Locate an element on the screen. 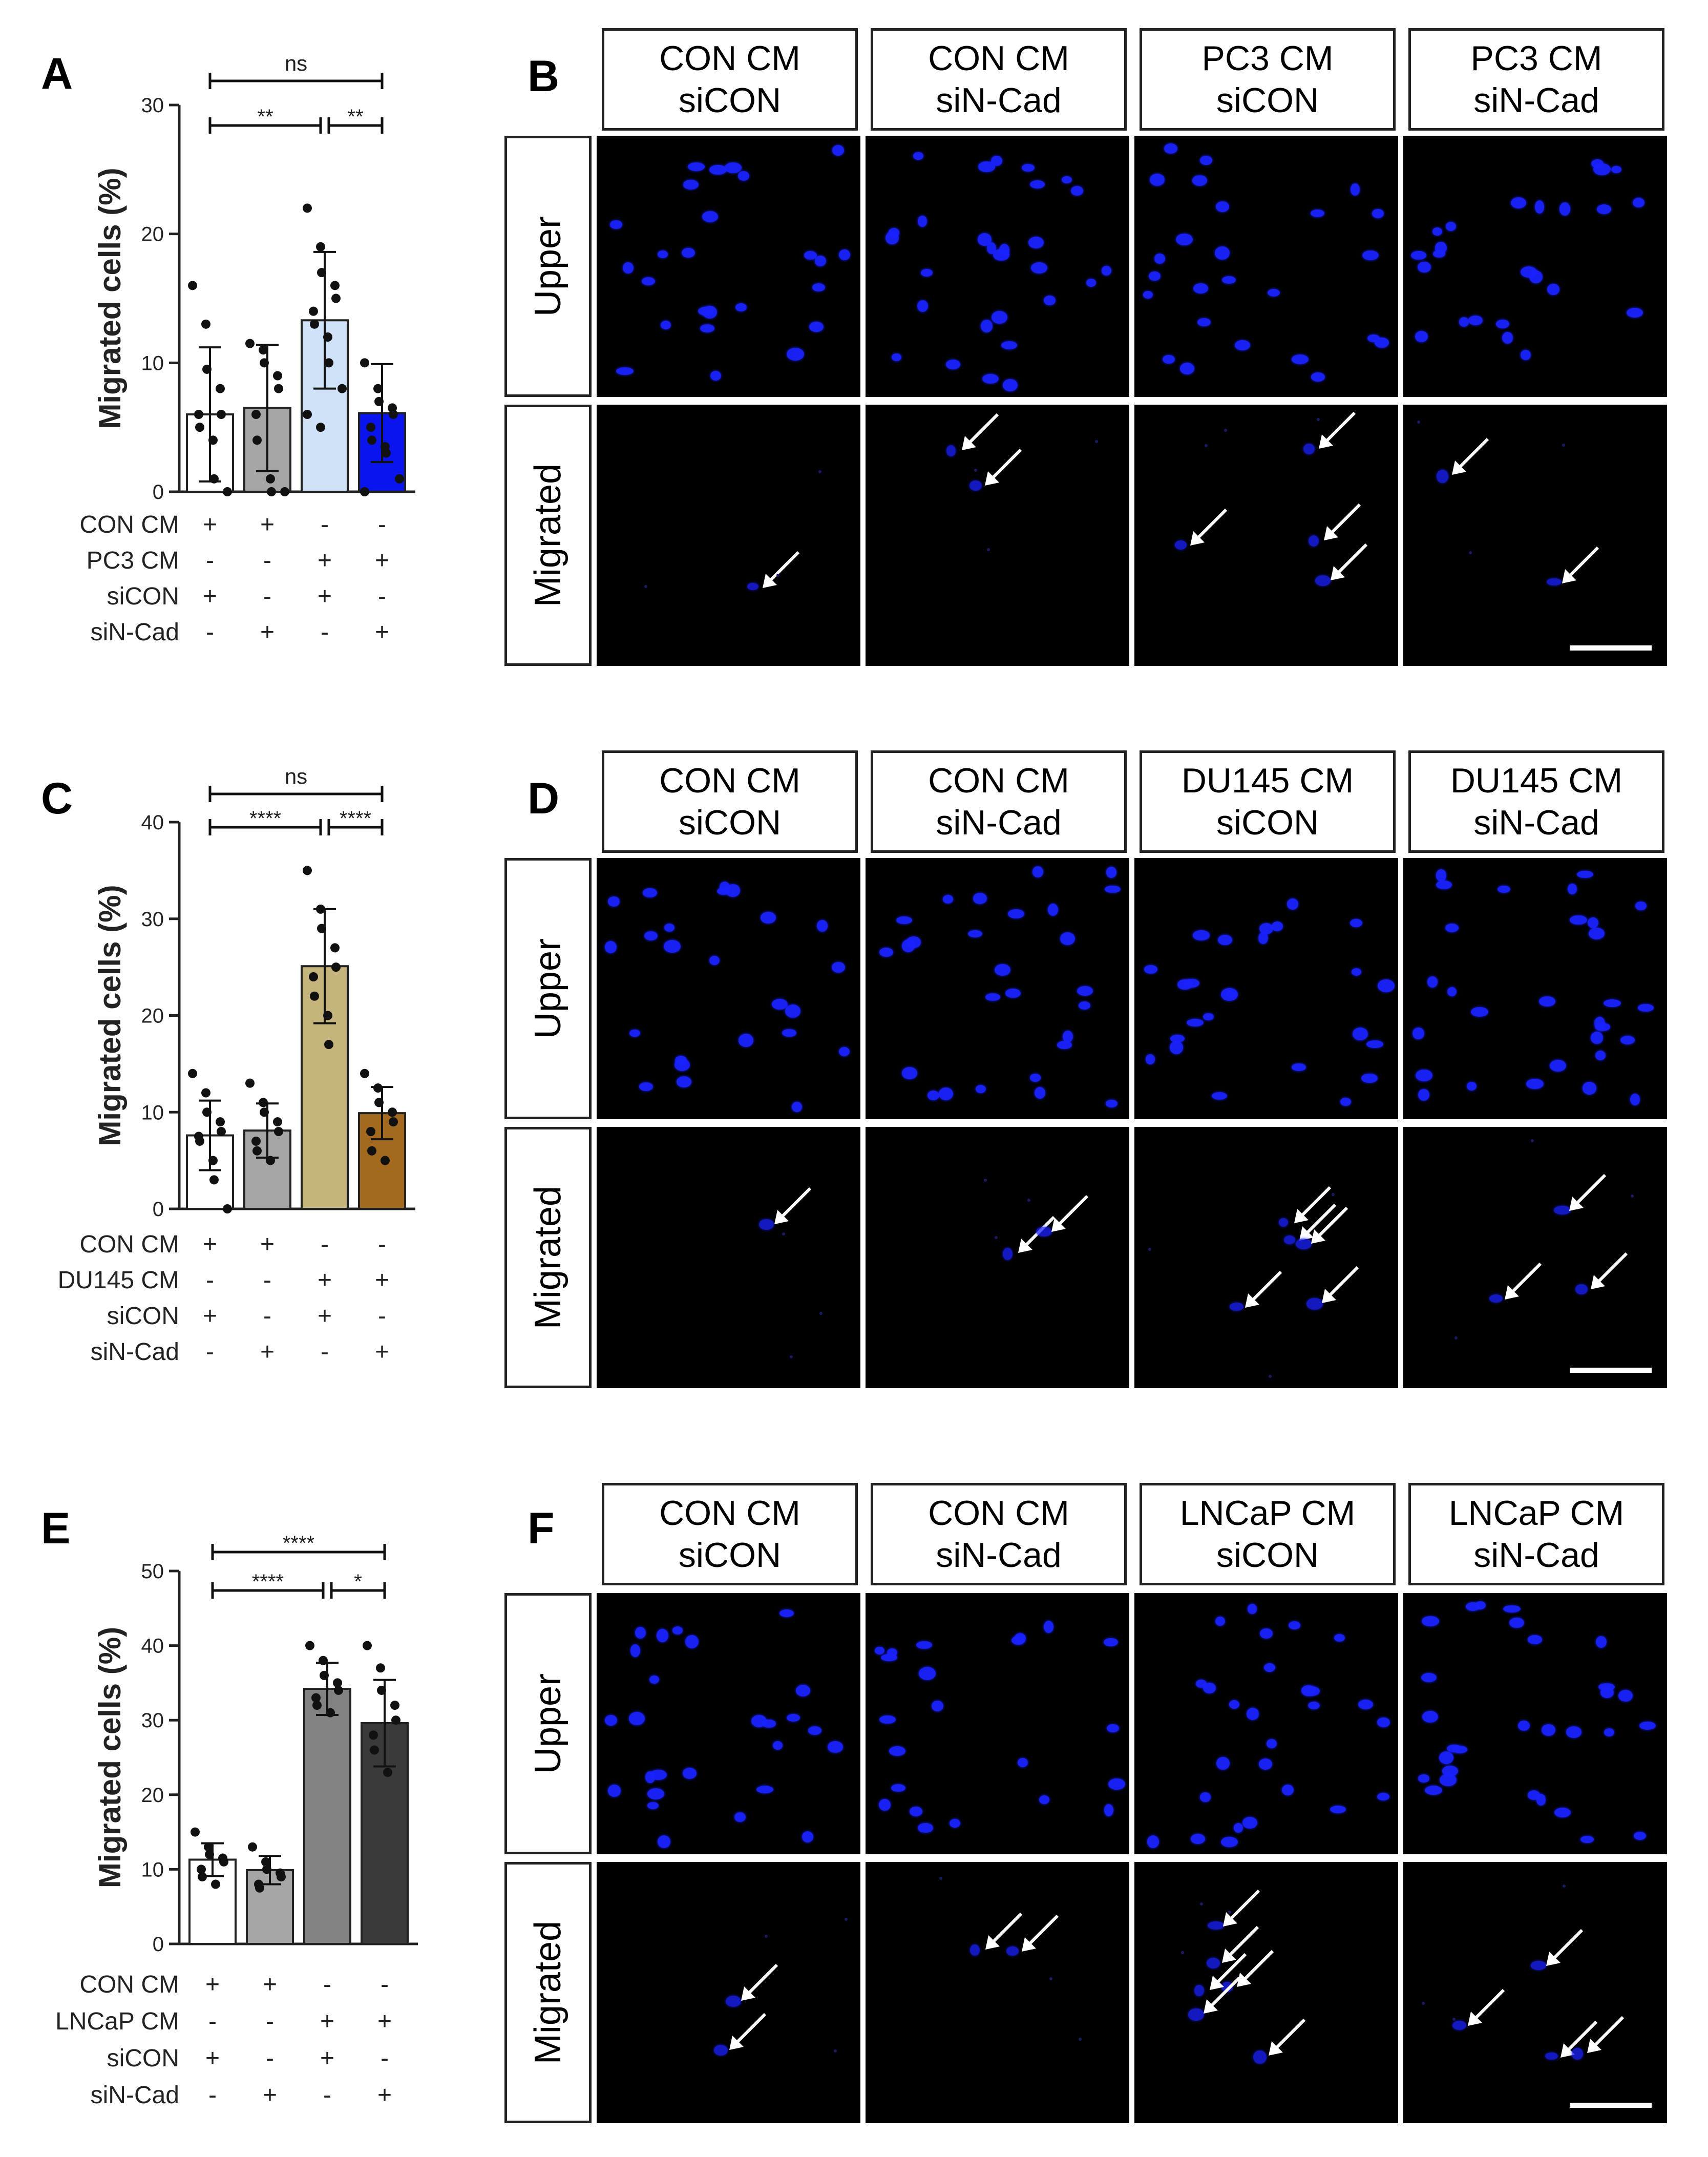 This screenshot has width=1708, height=2157. scale-bar is located at coordinates (1611, 2105).